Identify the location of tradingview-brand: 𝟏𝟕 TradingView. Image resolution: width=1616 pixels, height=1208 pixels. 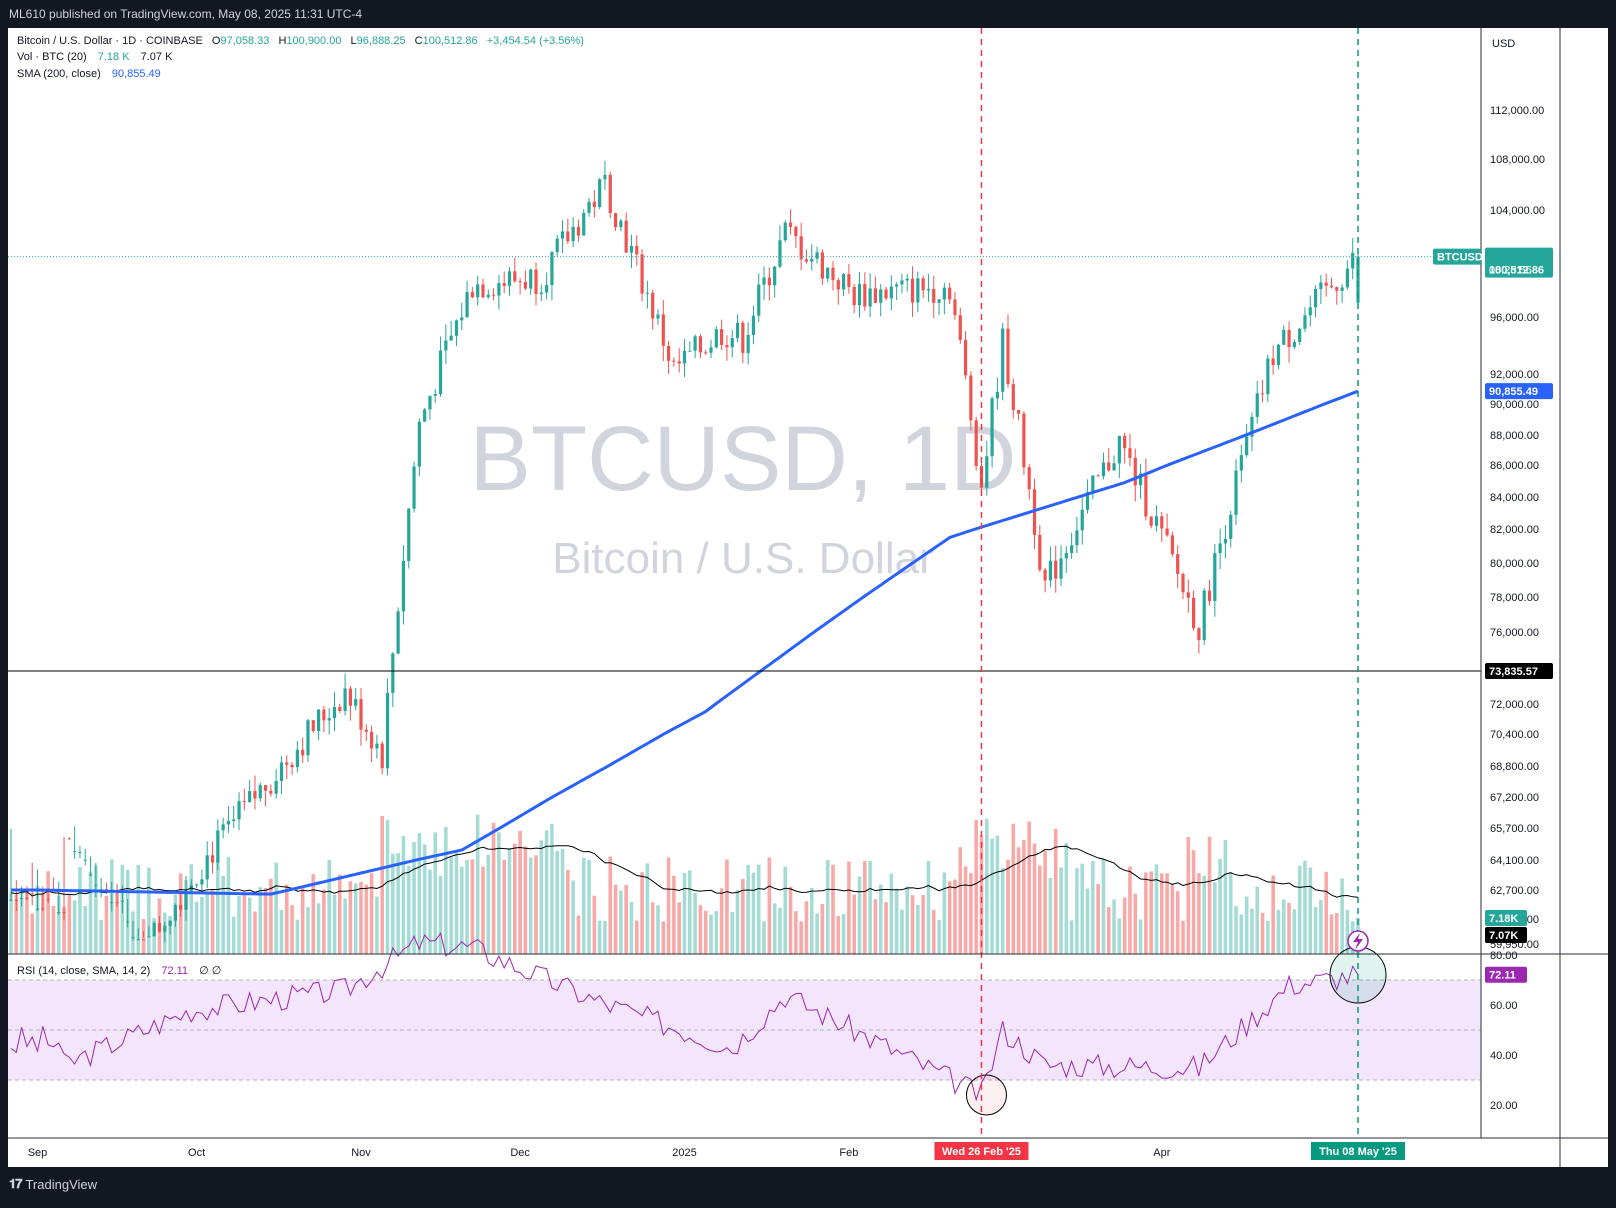
(53, 1184).